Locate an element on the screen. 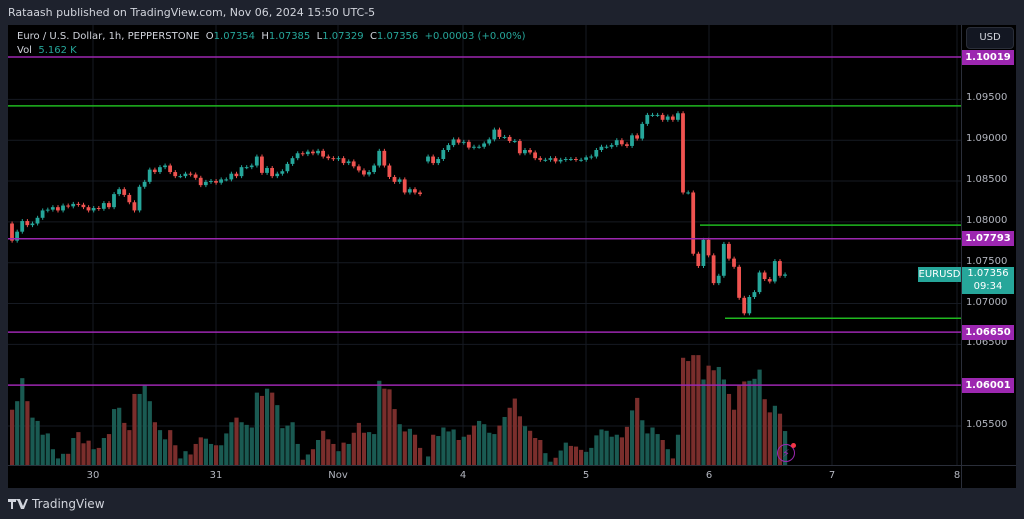 Image resolution: width=1024 pixels, height=519 pixels. time-tick-label: 31 is located at coordinates (216, 475).